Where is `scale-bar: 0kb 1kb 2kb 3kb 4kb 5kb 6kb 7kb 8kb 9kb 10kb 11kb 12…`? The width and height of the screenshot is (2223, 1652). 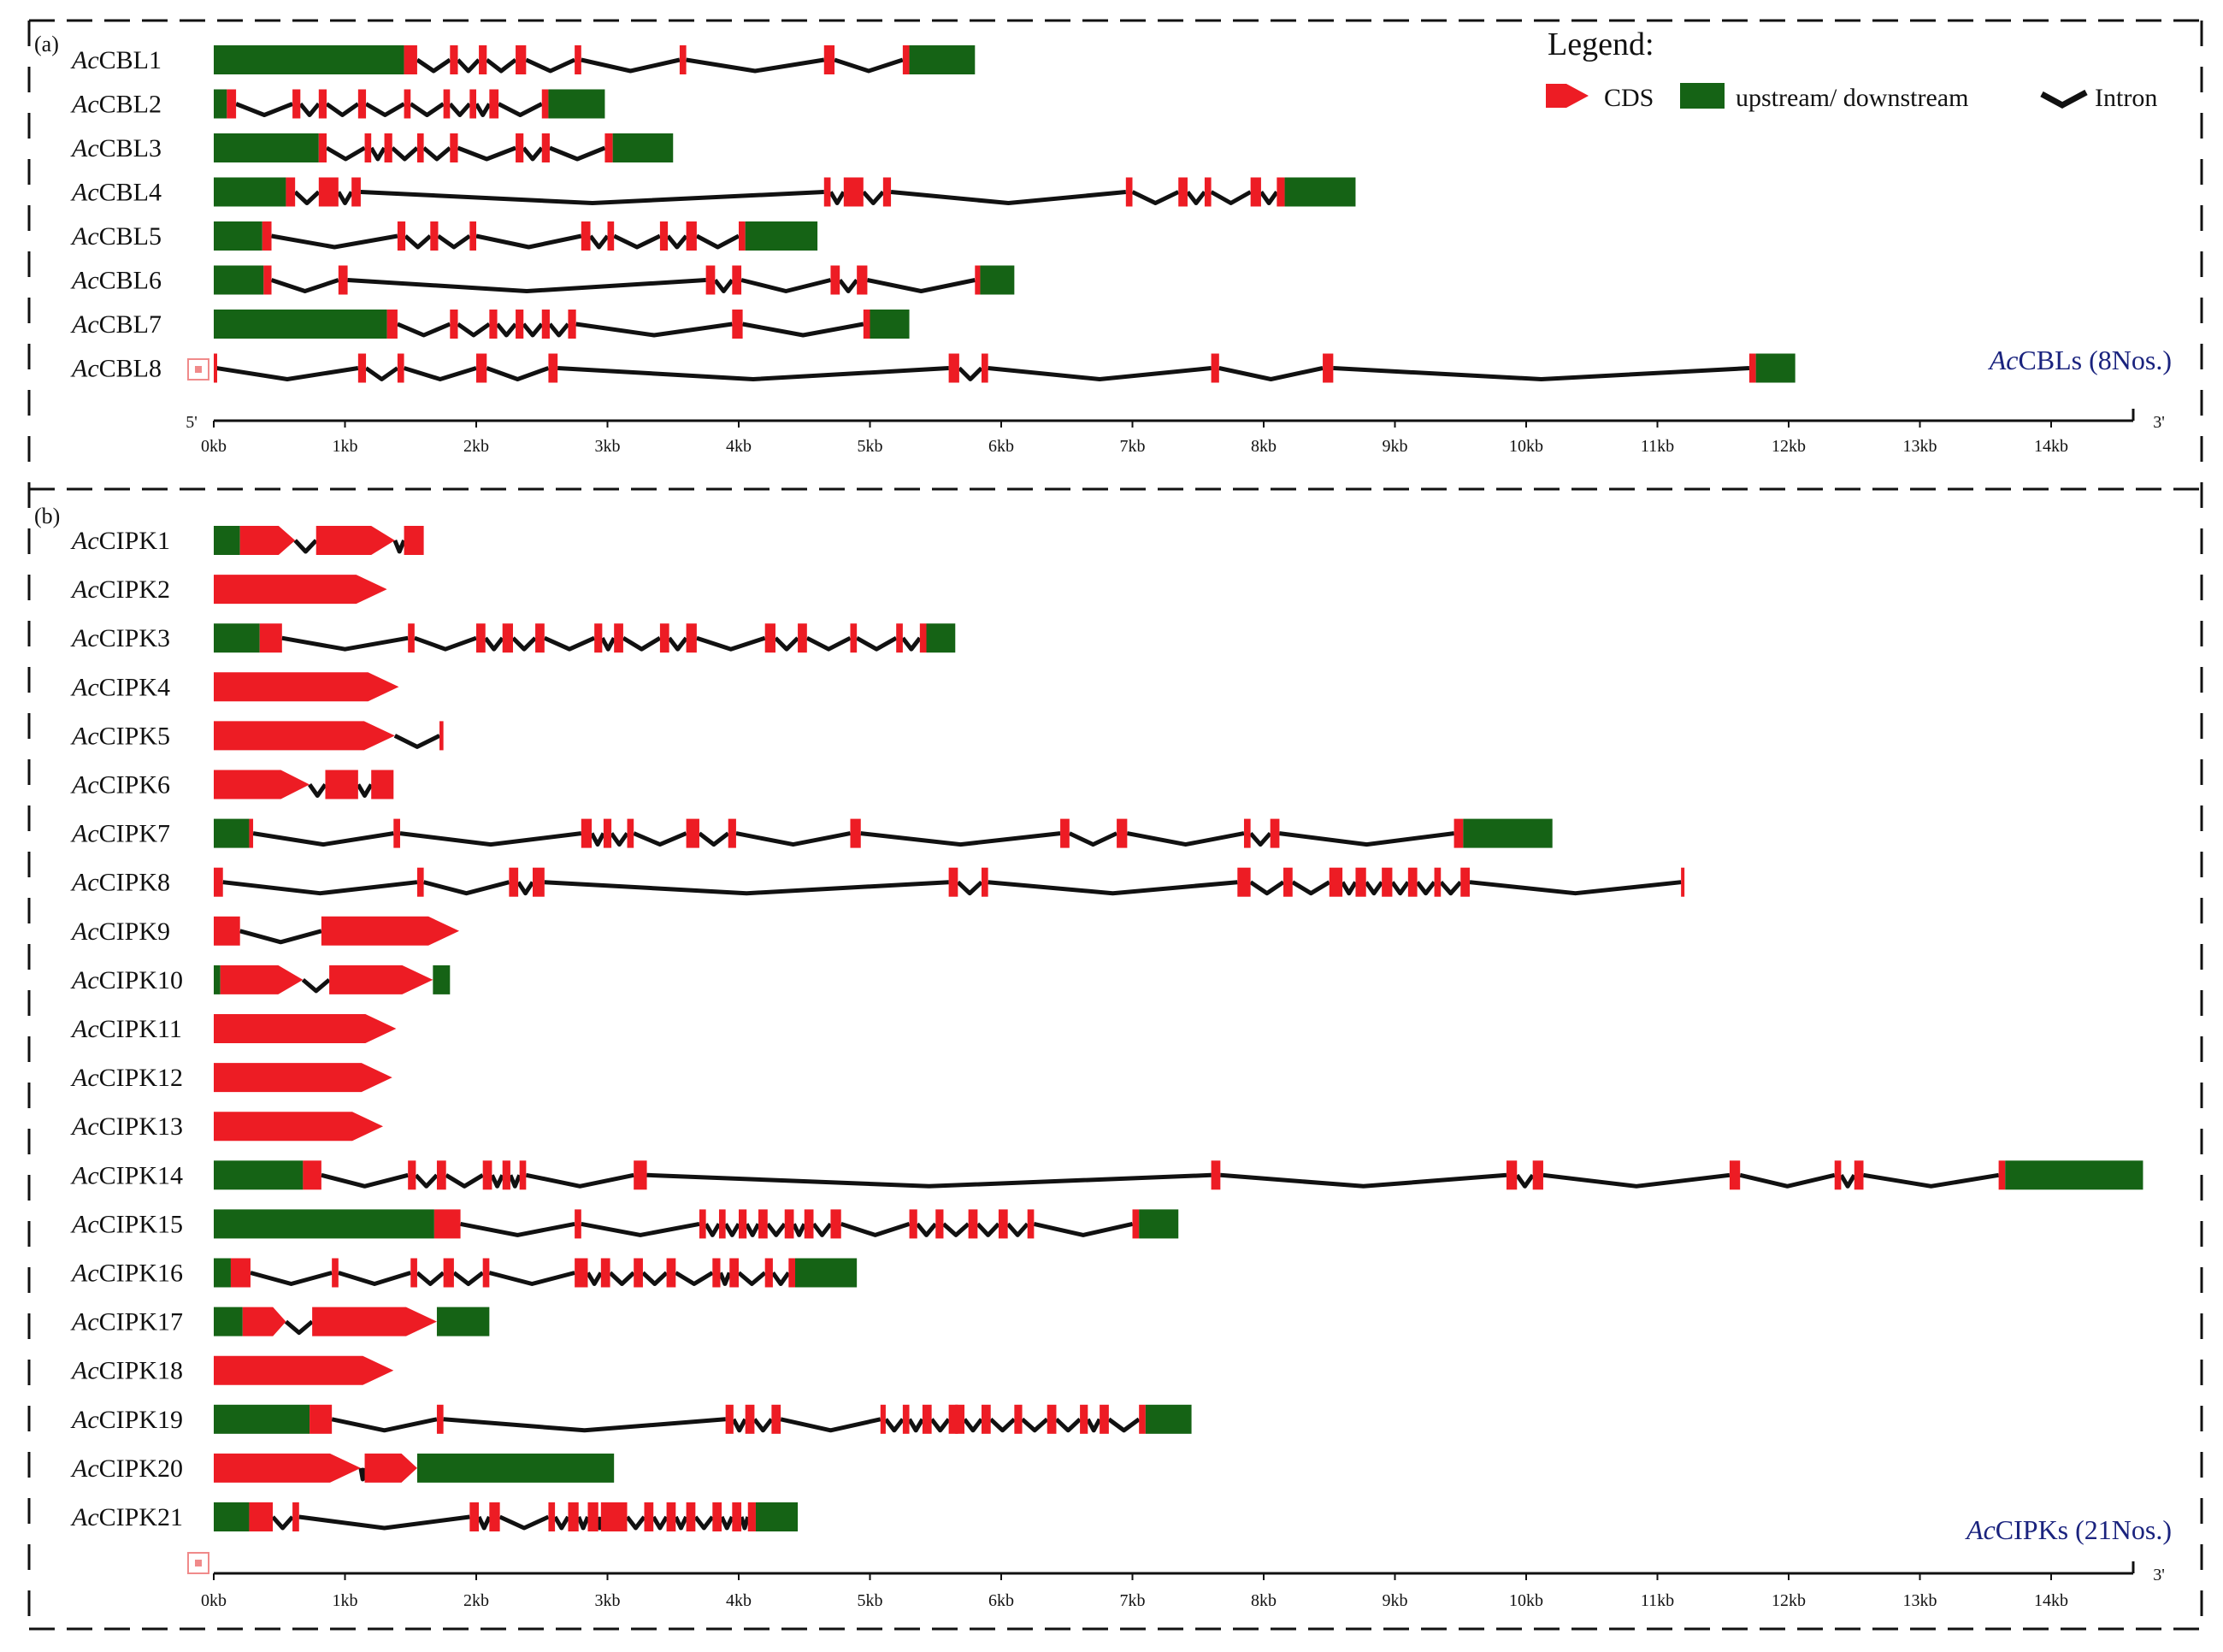
scale-bar: 0kb 1kb 2kb 3kb 4kb 5kb 6kb 7kb 8kb 9kb 10kb 11kb 12… is located at coordinates (1183, 1586).